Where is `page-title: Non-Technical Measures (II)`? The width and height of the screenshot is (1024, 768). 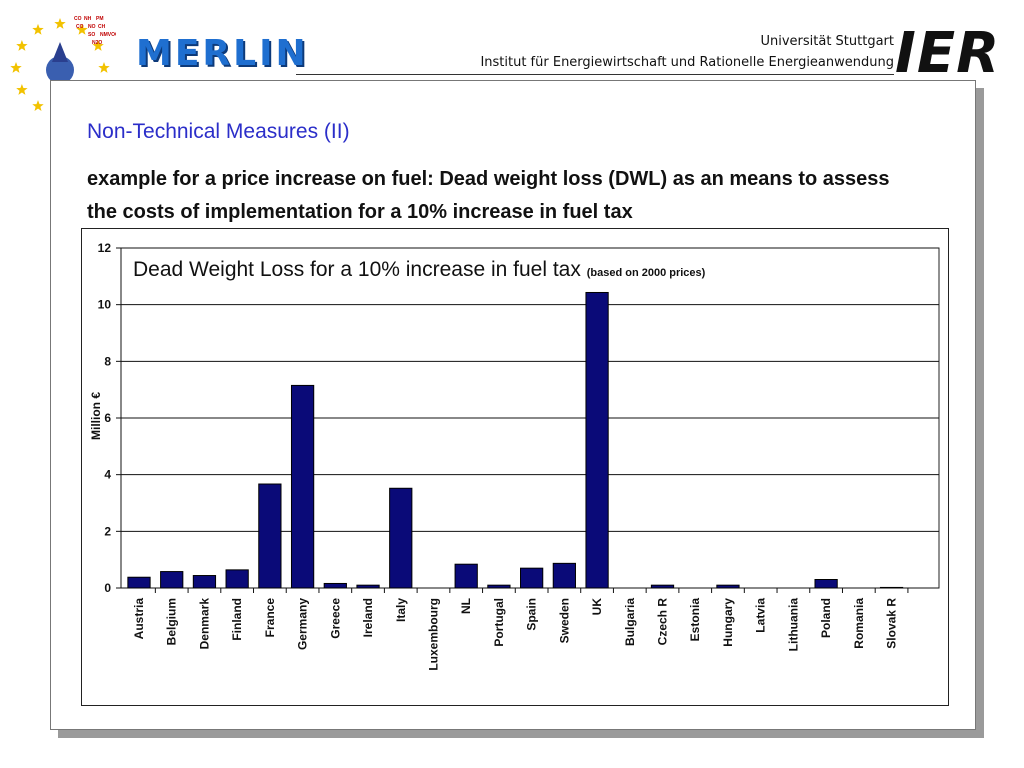
page-title: Non-Technical Measures (II) is located at coordinates (218, 131).